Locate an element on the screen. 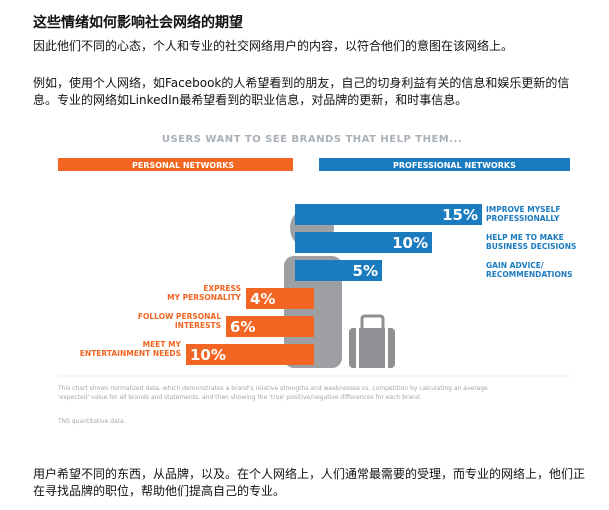 This screenshot has height=510, width=609. personal-category-2: FOLLOW PERSONAL INTERESTS is located at coordinates (179, 321).